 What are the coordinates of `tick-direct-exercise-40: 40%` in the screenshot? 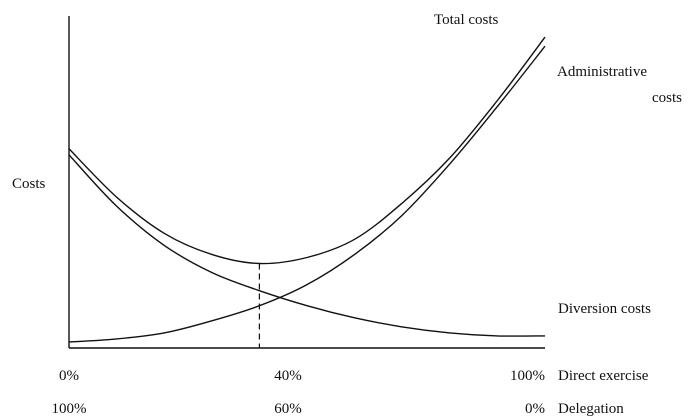 It's located at (288, 376).